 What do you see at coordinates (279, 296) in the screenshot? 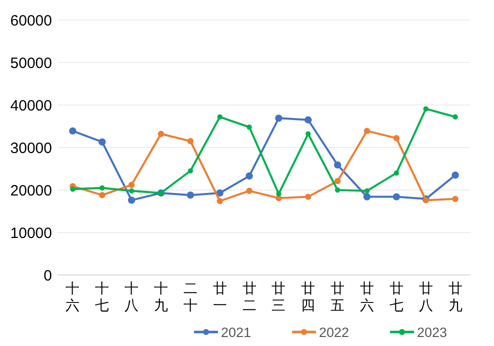
I see `x-tick-label: 廿三` at bounding box center [279, 296].